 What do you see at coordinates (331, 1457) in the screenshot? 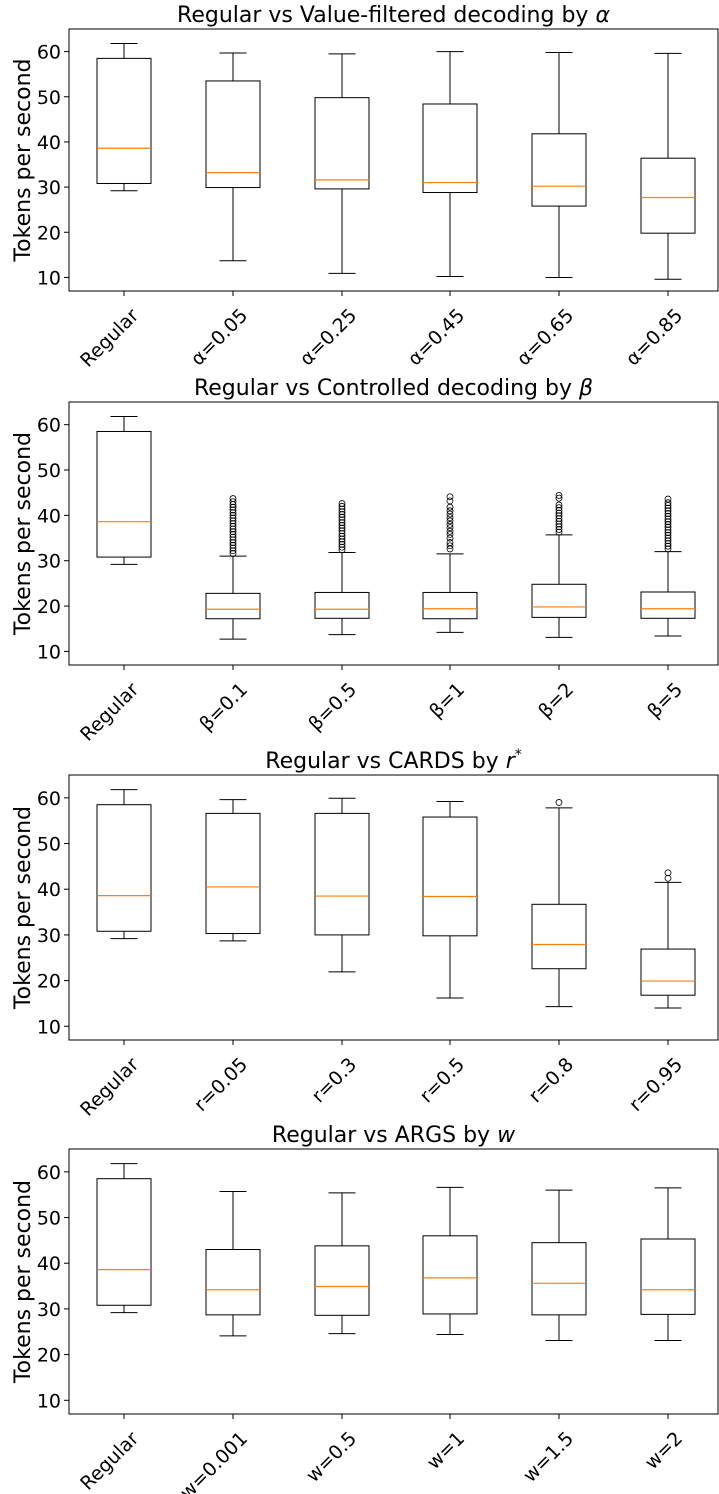
I see `x-tick-label: w=0.5` at bounding box center [331, 1457].